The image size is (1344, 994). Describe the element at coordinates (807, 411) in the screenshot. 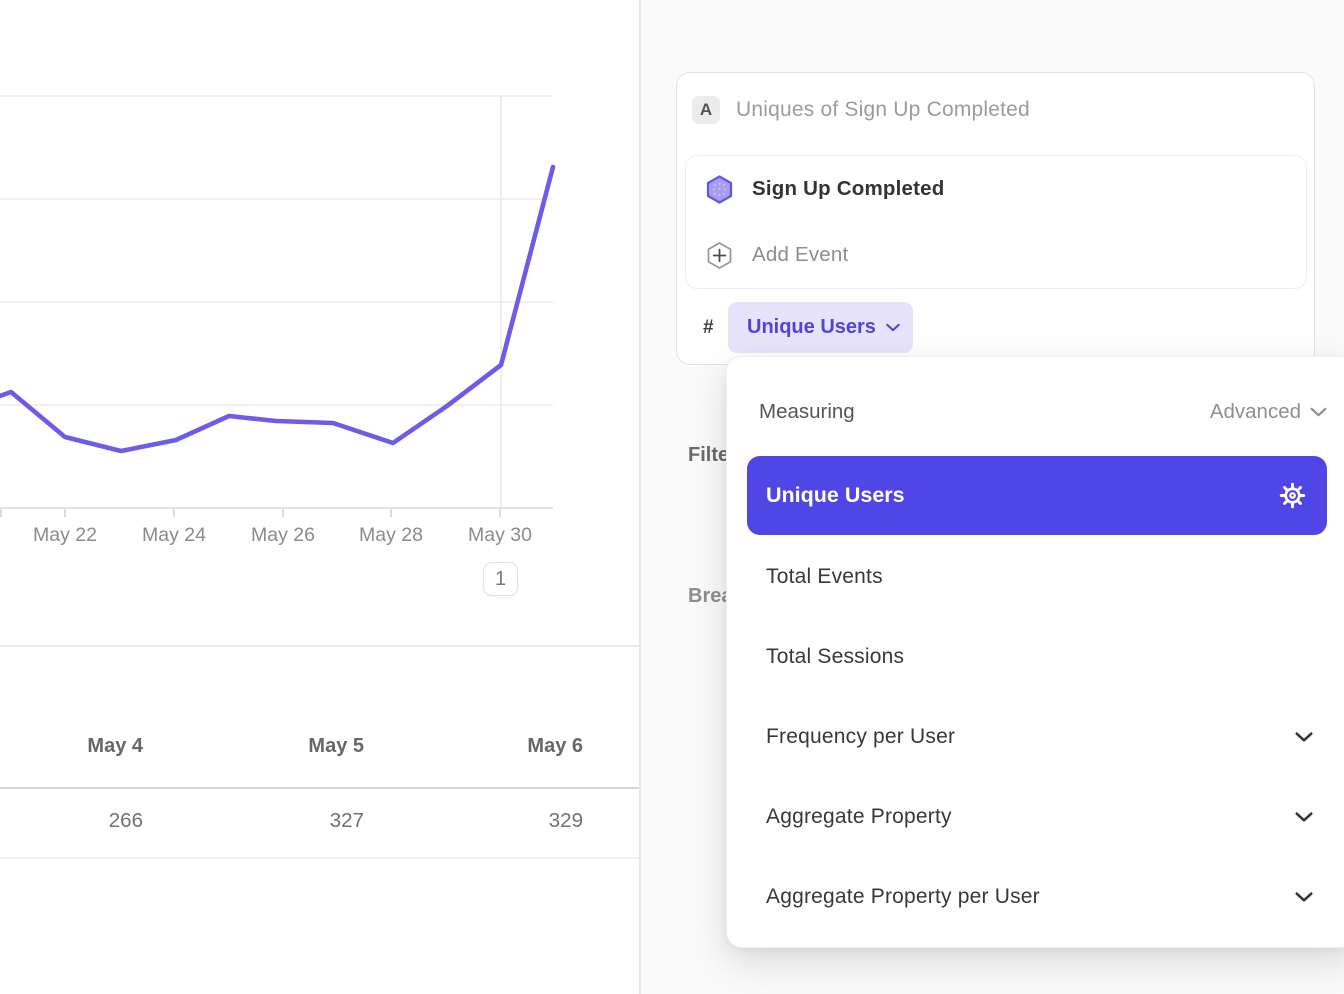

I see `measuring-label: Measuring` at that location.